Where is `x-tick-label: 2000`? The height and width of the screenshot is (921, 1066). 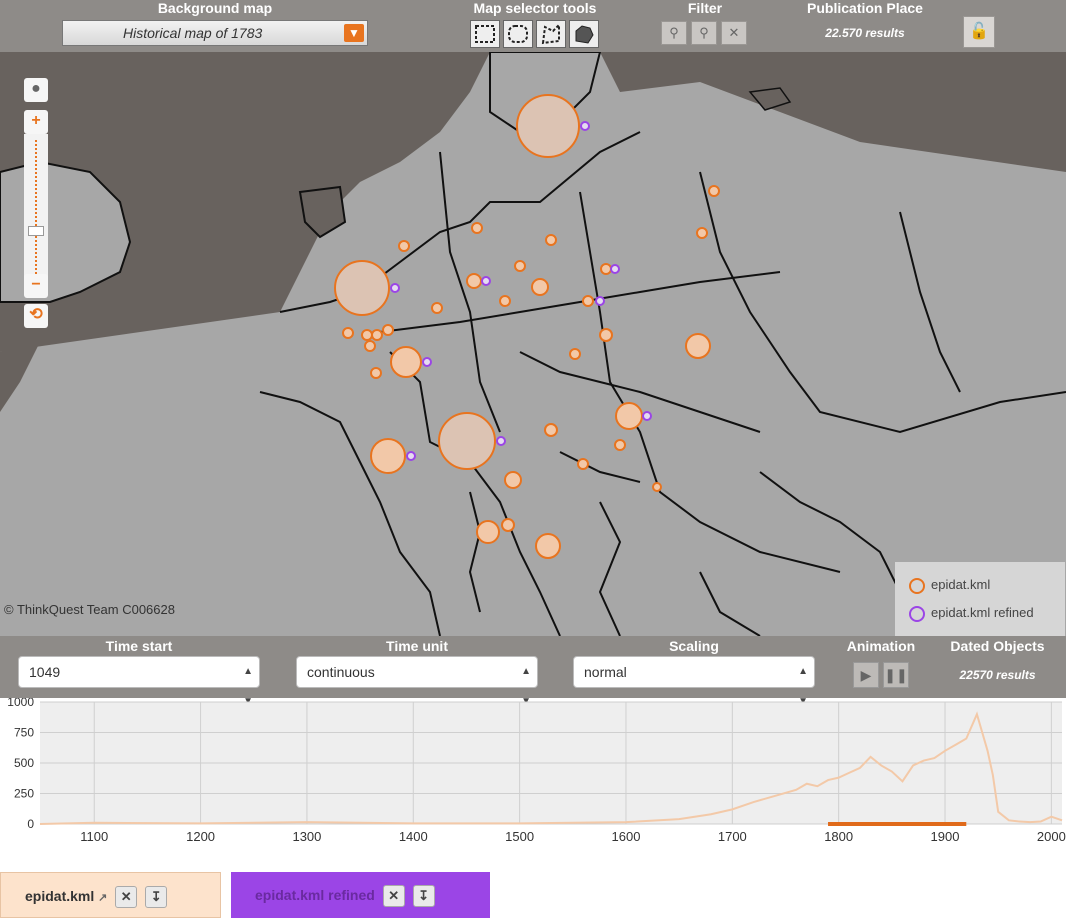 x-tick-label: 2000 is located at coordinates (1051, 836).